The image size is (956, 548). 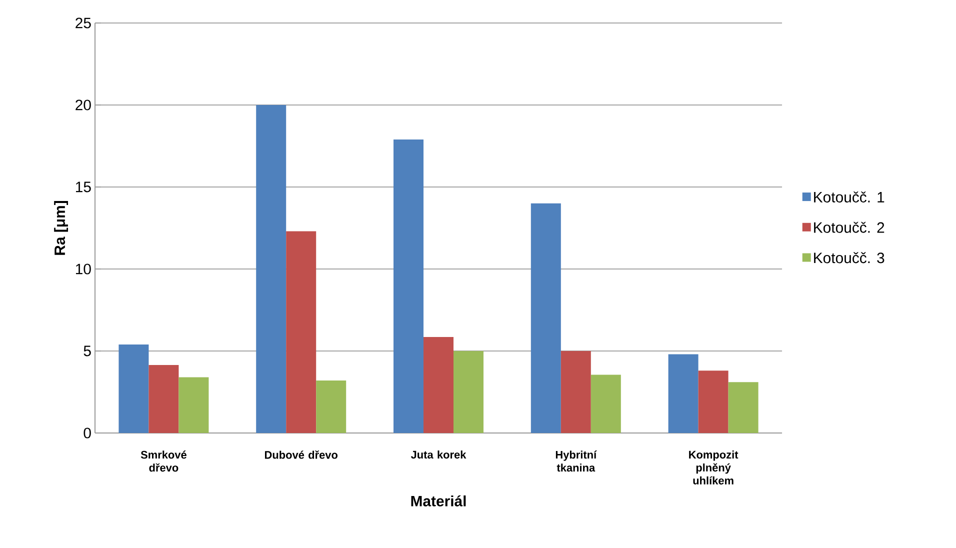 What do you see at coordinates (87, 433) in the screenshot?
I see `y-tick-label: 0` at bounding box center [87, 433].